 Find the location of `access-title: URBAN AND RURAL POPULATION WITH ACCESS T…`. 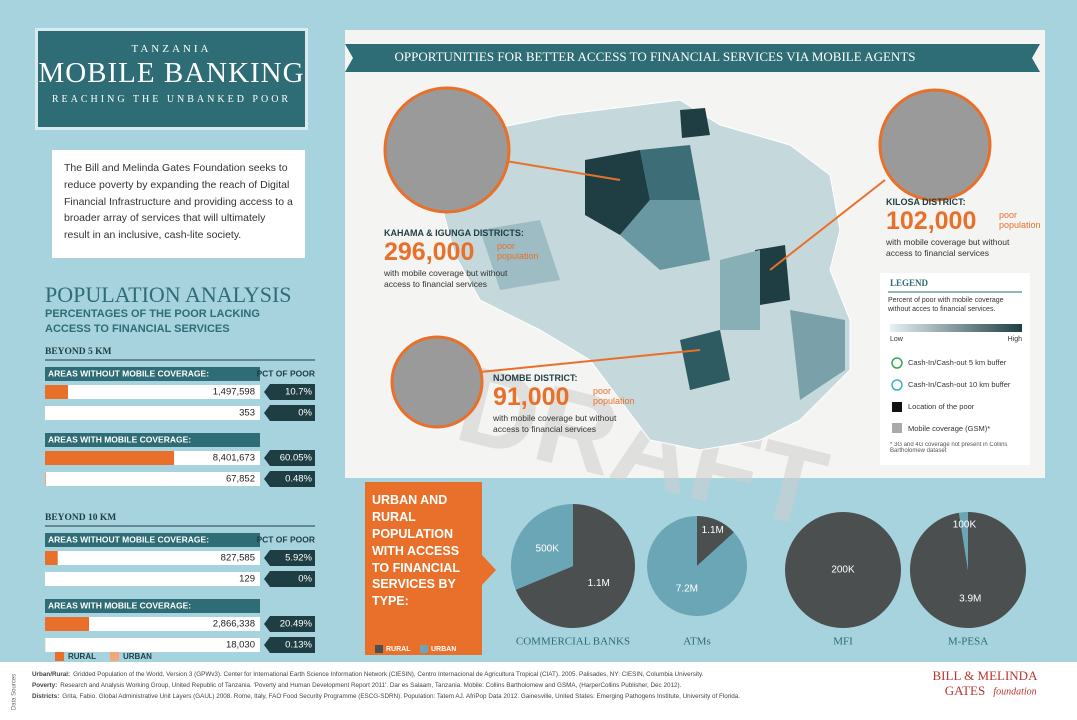

access-title: URBAN AND RURAL POPULATION WITH ACCESS T… is located at coordinates (416, 551).